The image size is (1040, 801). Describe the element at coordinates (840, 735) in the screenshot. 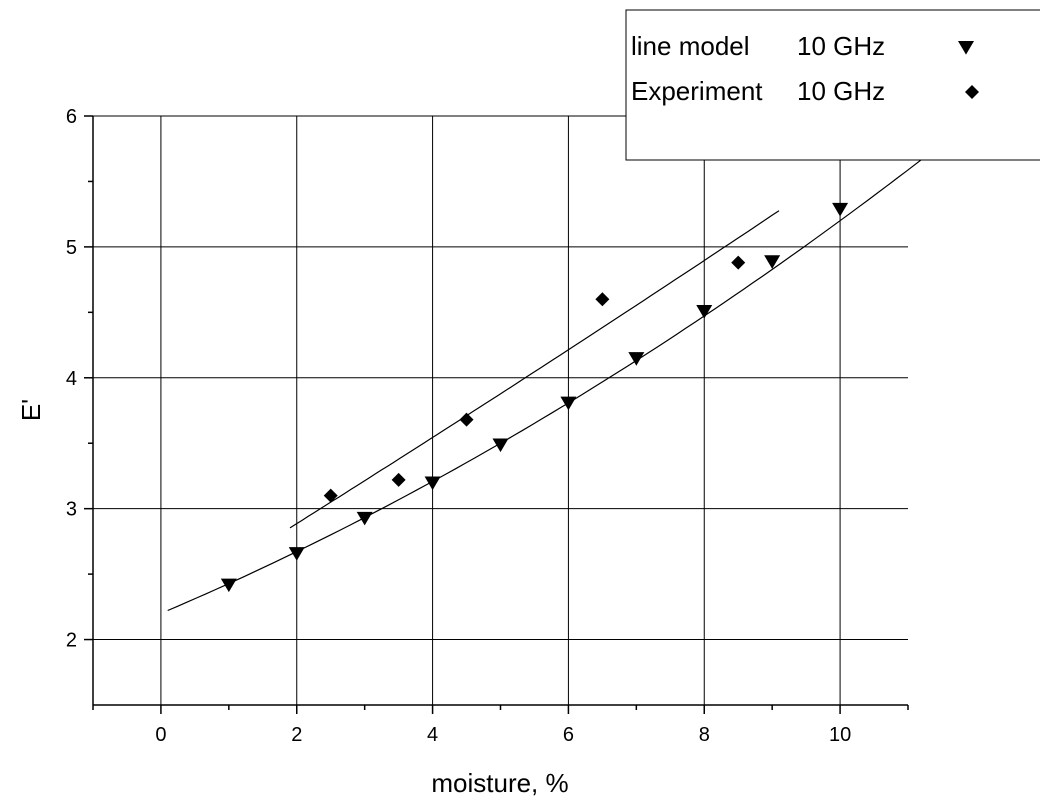

I see `x-tick-label-5: 10` at that location.